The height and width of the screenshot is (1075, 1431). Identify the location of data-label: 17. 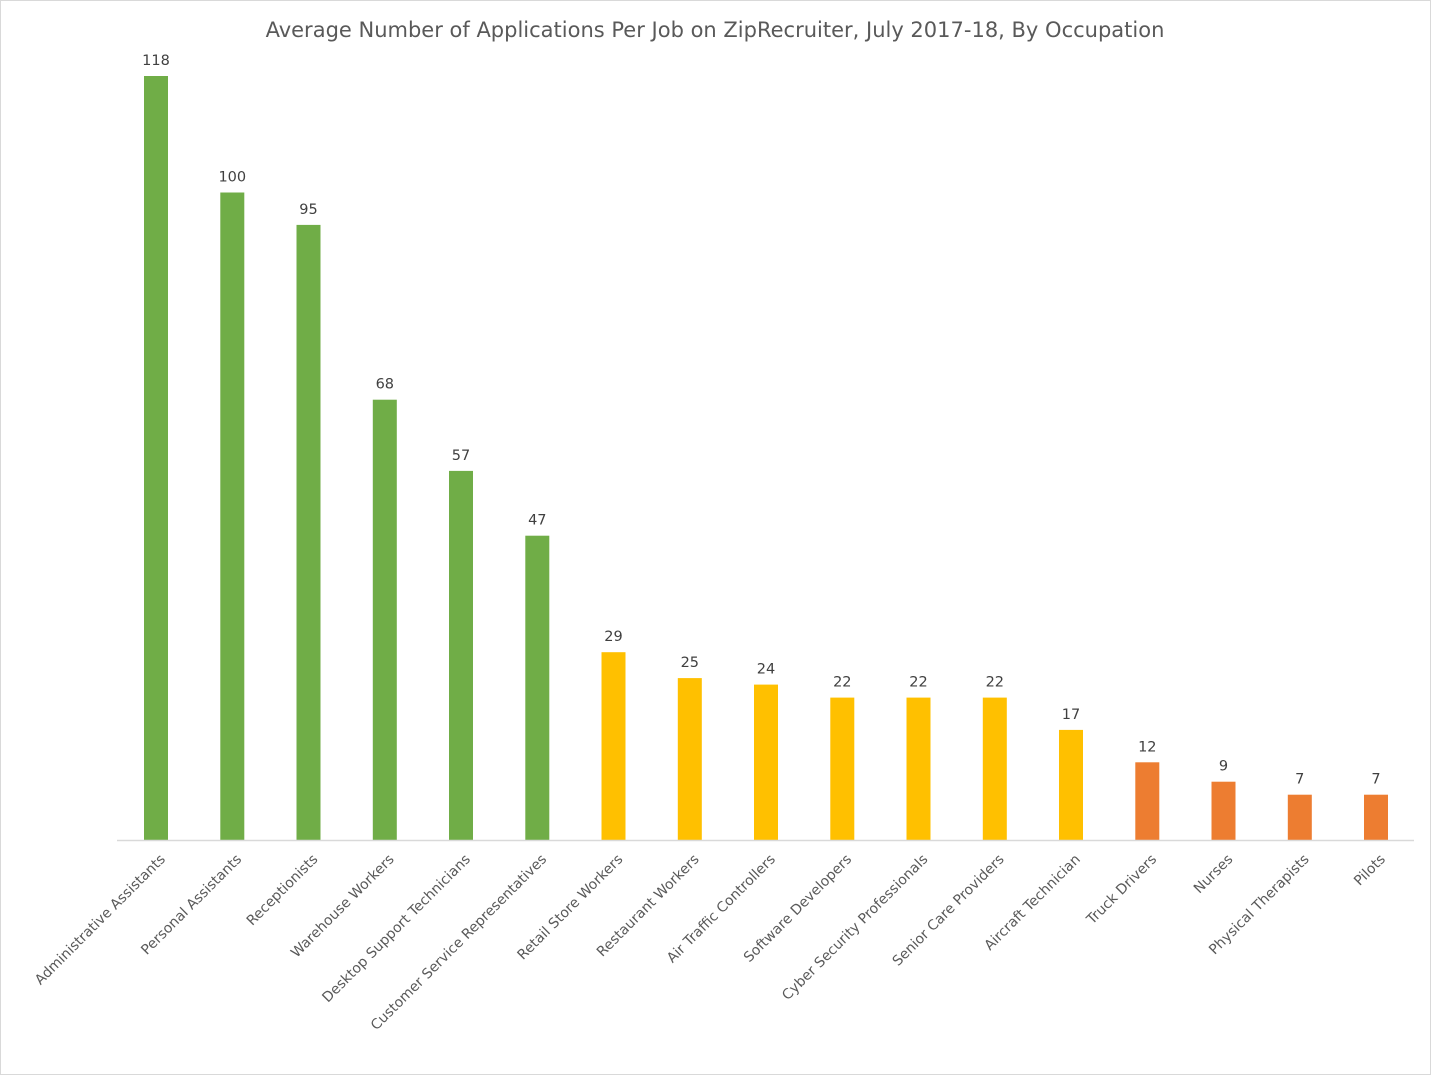
(1071, 715).